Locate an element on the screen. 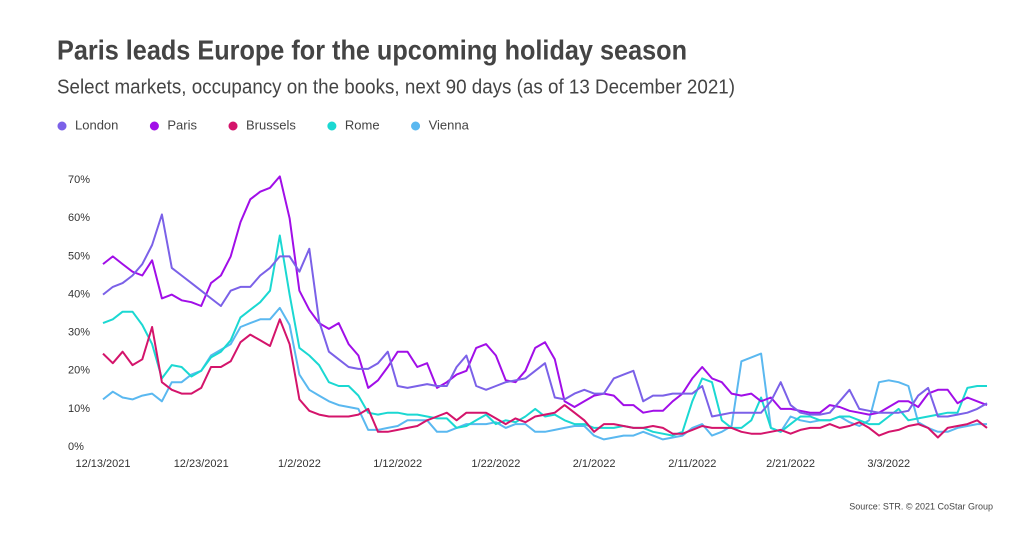  y-tick-label: 70% is located at coordinates (79, 180).